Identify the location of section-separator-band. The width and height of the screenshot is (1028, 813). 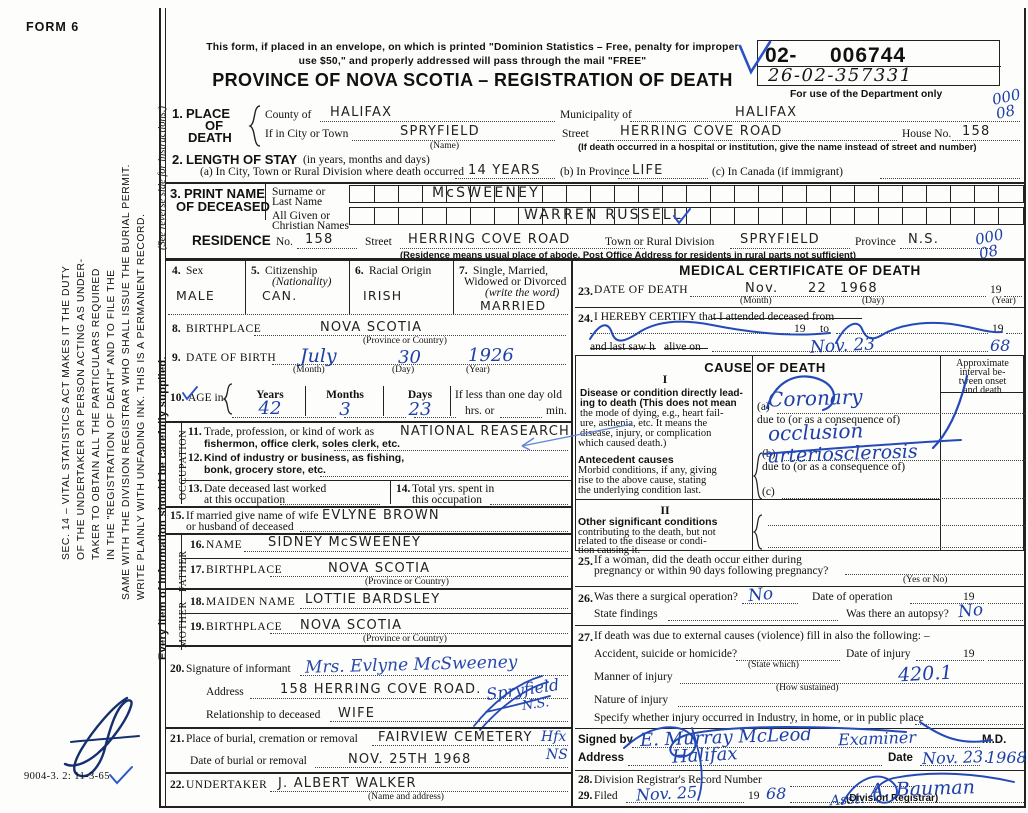
(594, 259).